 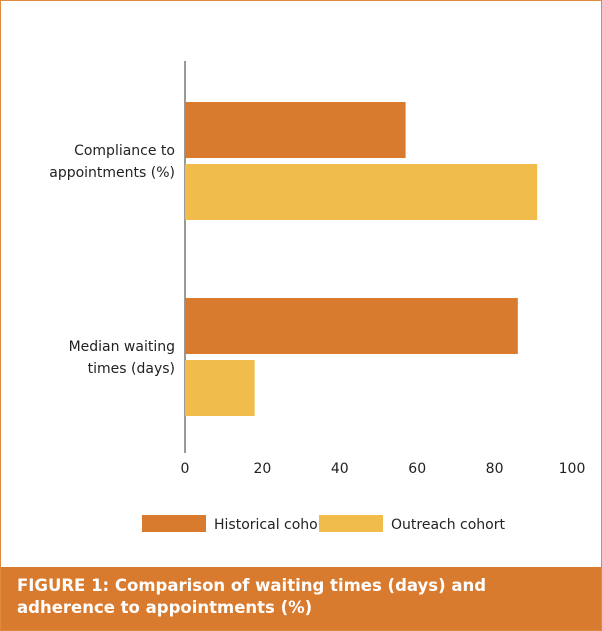 I want to click on y-category-label: Compliance to appointments (%), so click(x=112, y=162).